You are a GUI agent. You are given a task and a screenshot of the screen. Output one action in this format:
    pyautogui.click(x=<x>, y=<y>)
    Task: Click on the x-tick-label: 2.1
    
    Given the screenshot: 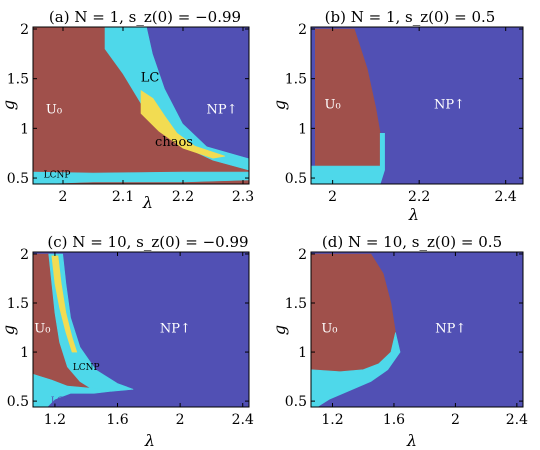 What is the action you would take?
    pyautogui.click(x=123, y=197)
    